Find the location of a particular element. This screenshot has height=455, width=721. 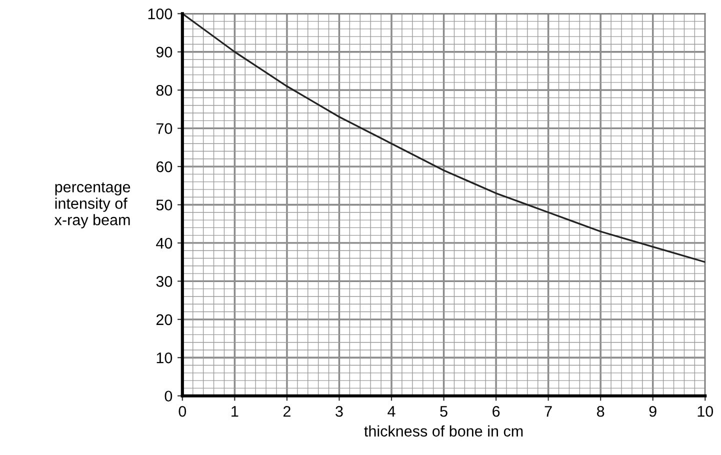

y-tick-label: 100 is located at coordinates (160, 14).